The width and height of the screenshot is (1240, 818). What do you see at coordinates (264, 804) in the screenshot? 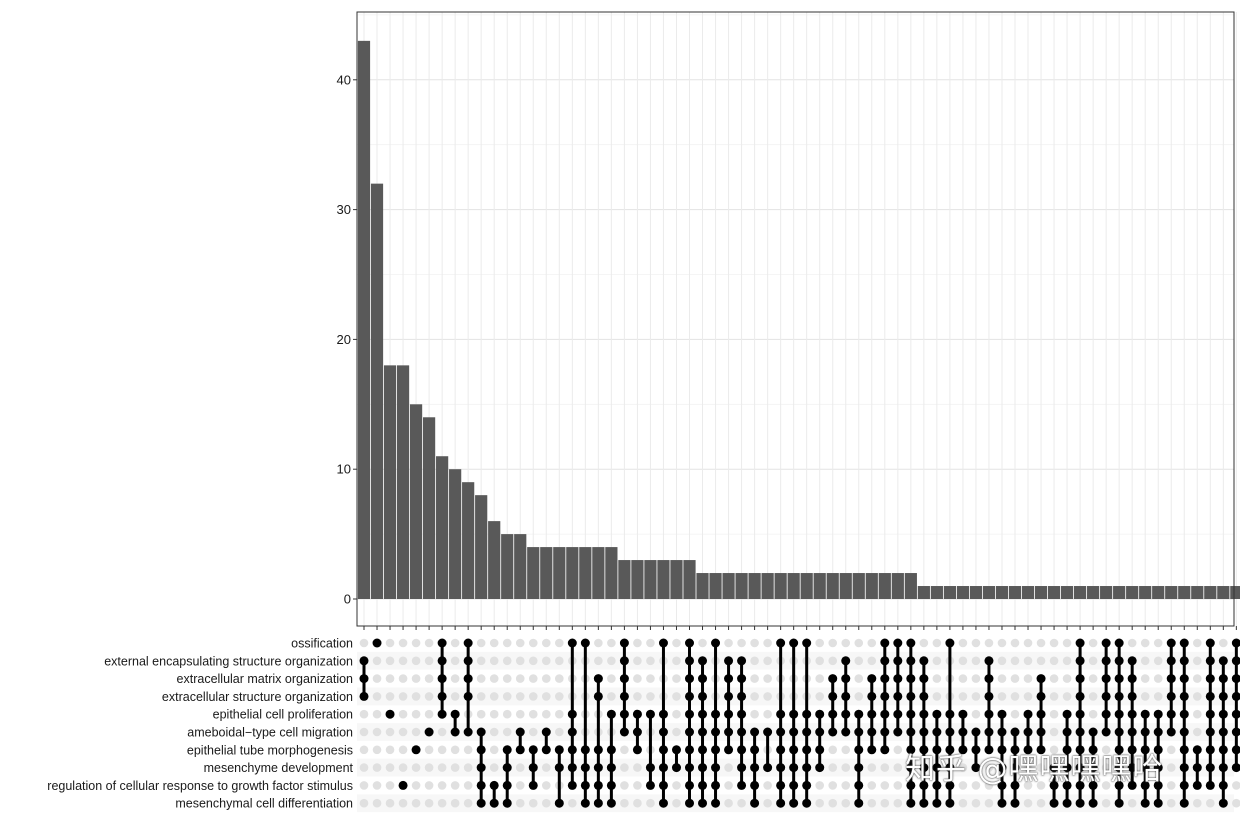
I see `set-label: mesenchymal cell differentiation` at bounding box center [264, 804].